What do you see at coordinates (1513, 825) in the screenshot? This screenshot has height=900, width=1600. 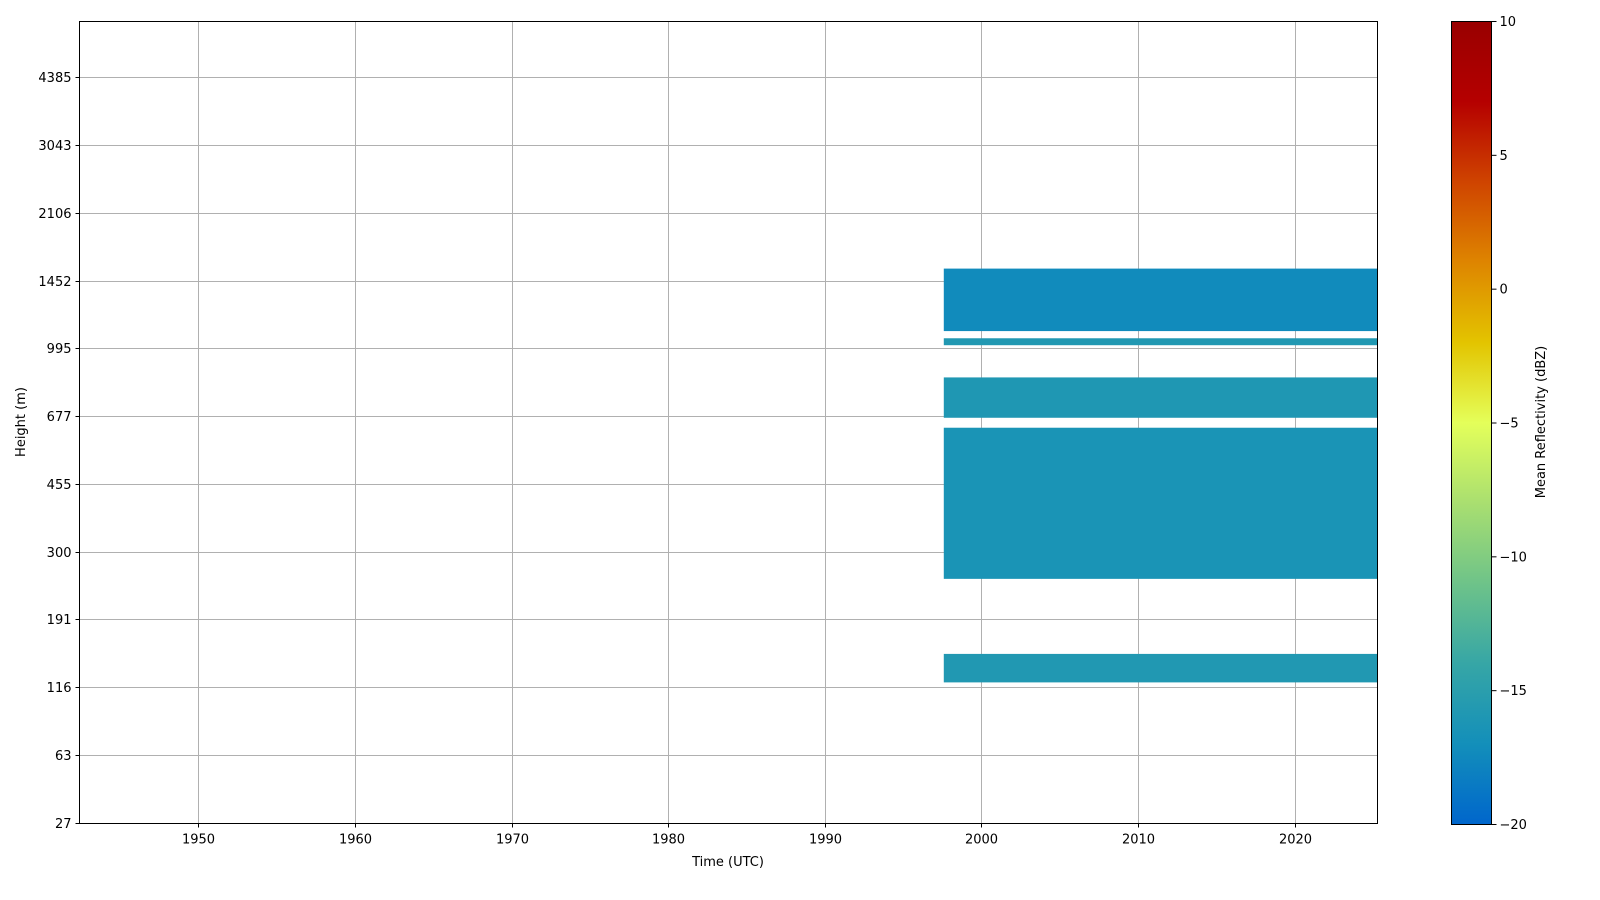 I see `colorbar-tick-label: −20` at bounding box center [1513, 825].